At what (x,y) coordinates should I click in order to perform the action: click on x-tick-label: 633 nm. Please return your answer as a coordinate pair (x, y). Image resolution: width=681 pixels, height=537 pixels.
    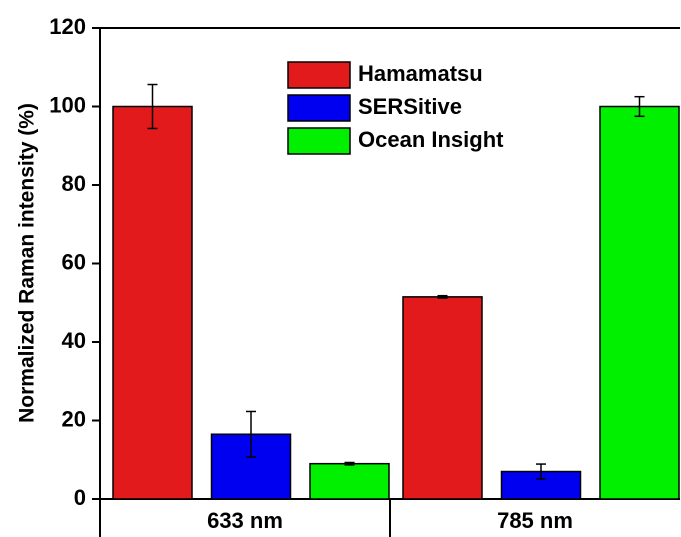
    Looking at the image, I should click on (245, 520).